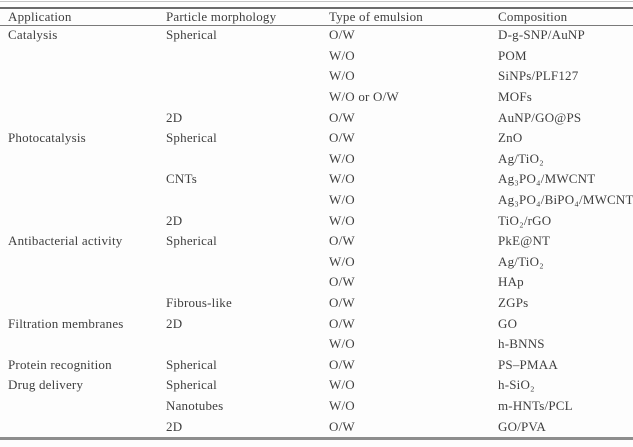  Describe the element at coordinates (521, 344) in the screenshot. I see `cell-composition: h-BNNS` at that location.